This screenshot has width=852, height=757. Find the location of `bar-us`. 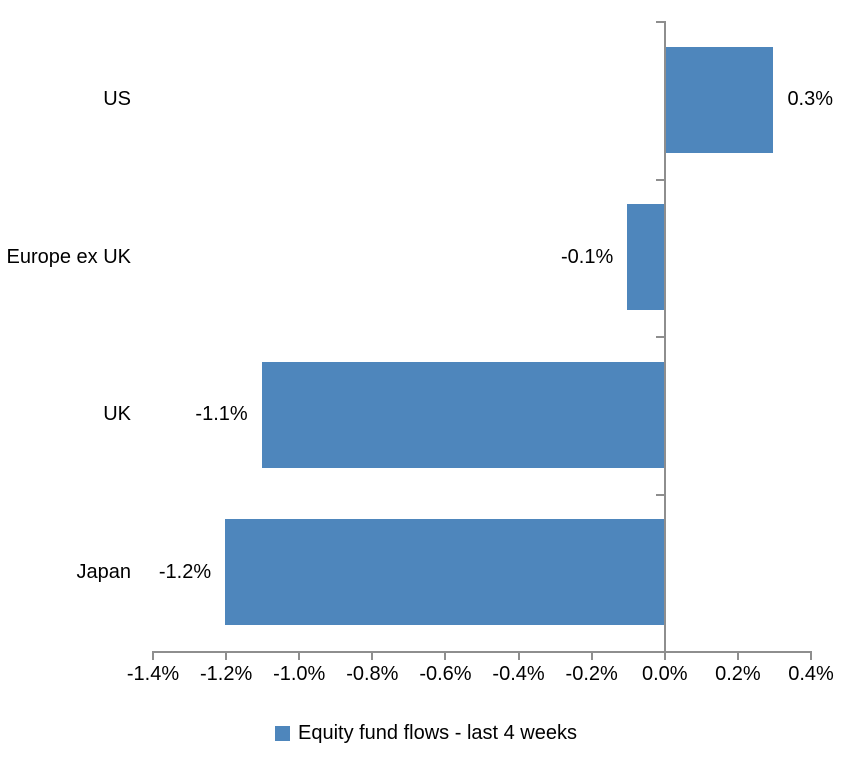

bar-us is located at coordinates (718, 99).